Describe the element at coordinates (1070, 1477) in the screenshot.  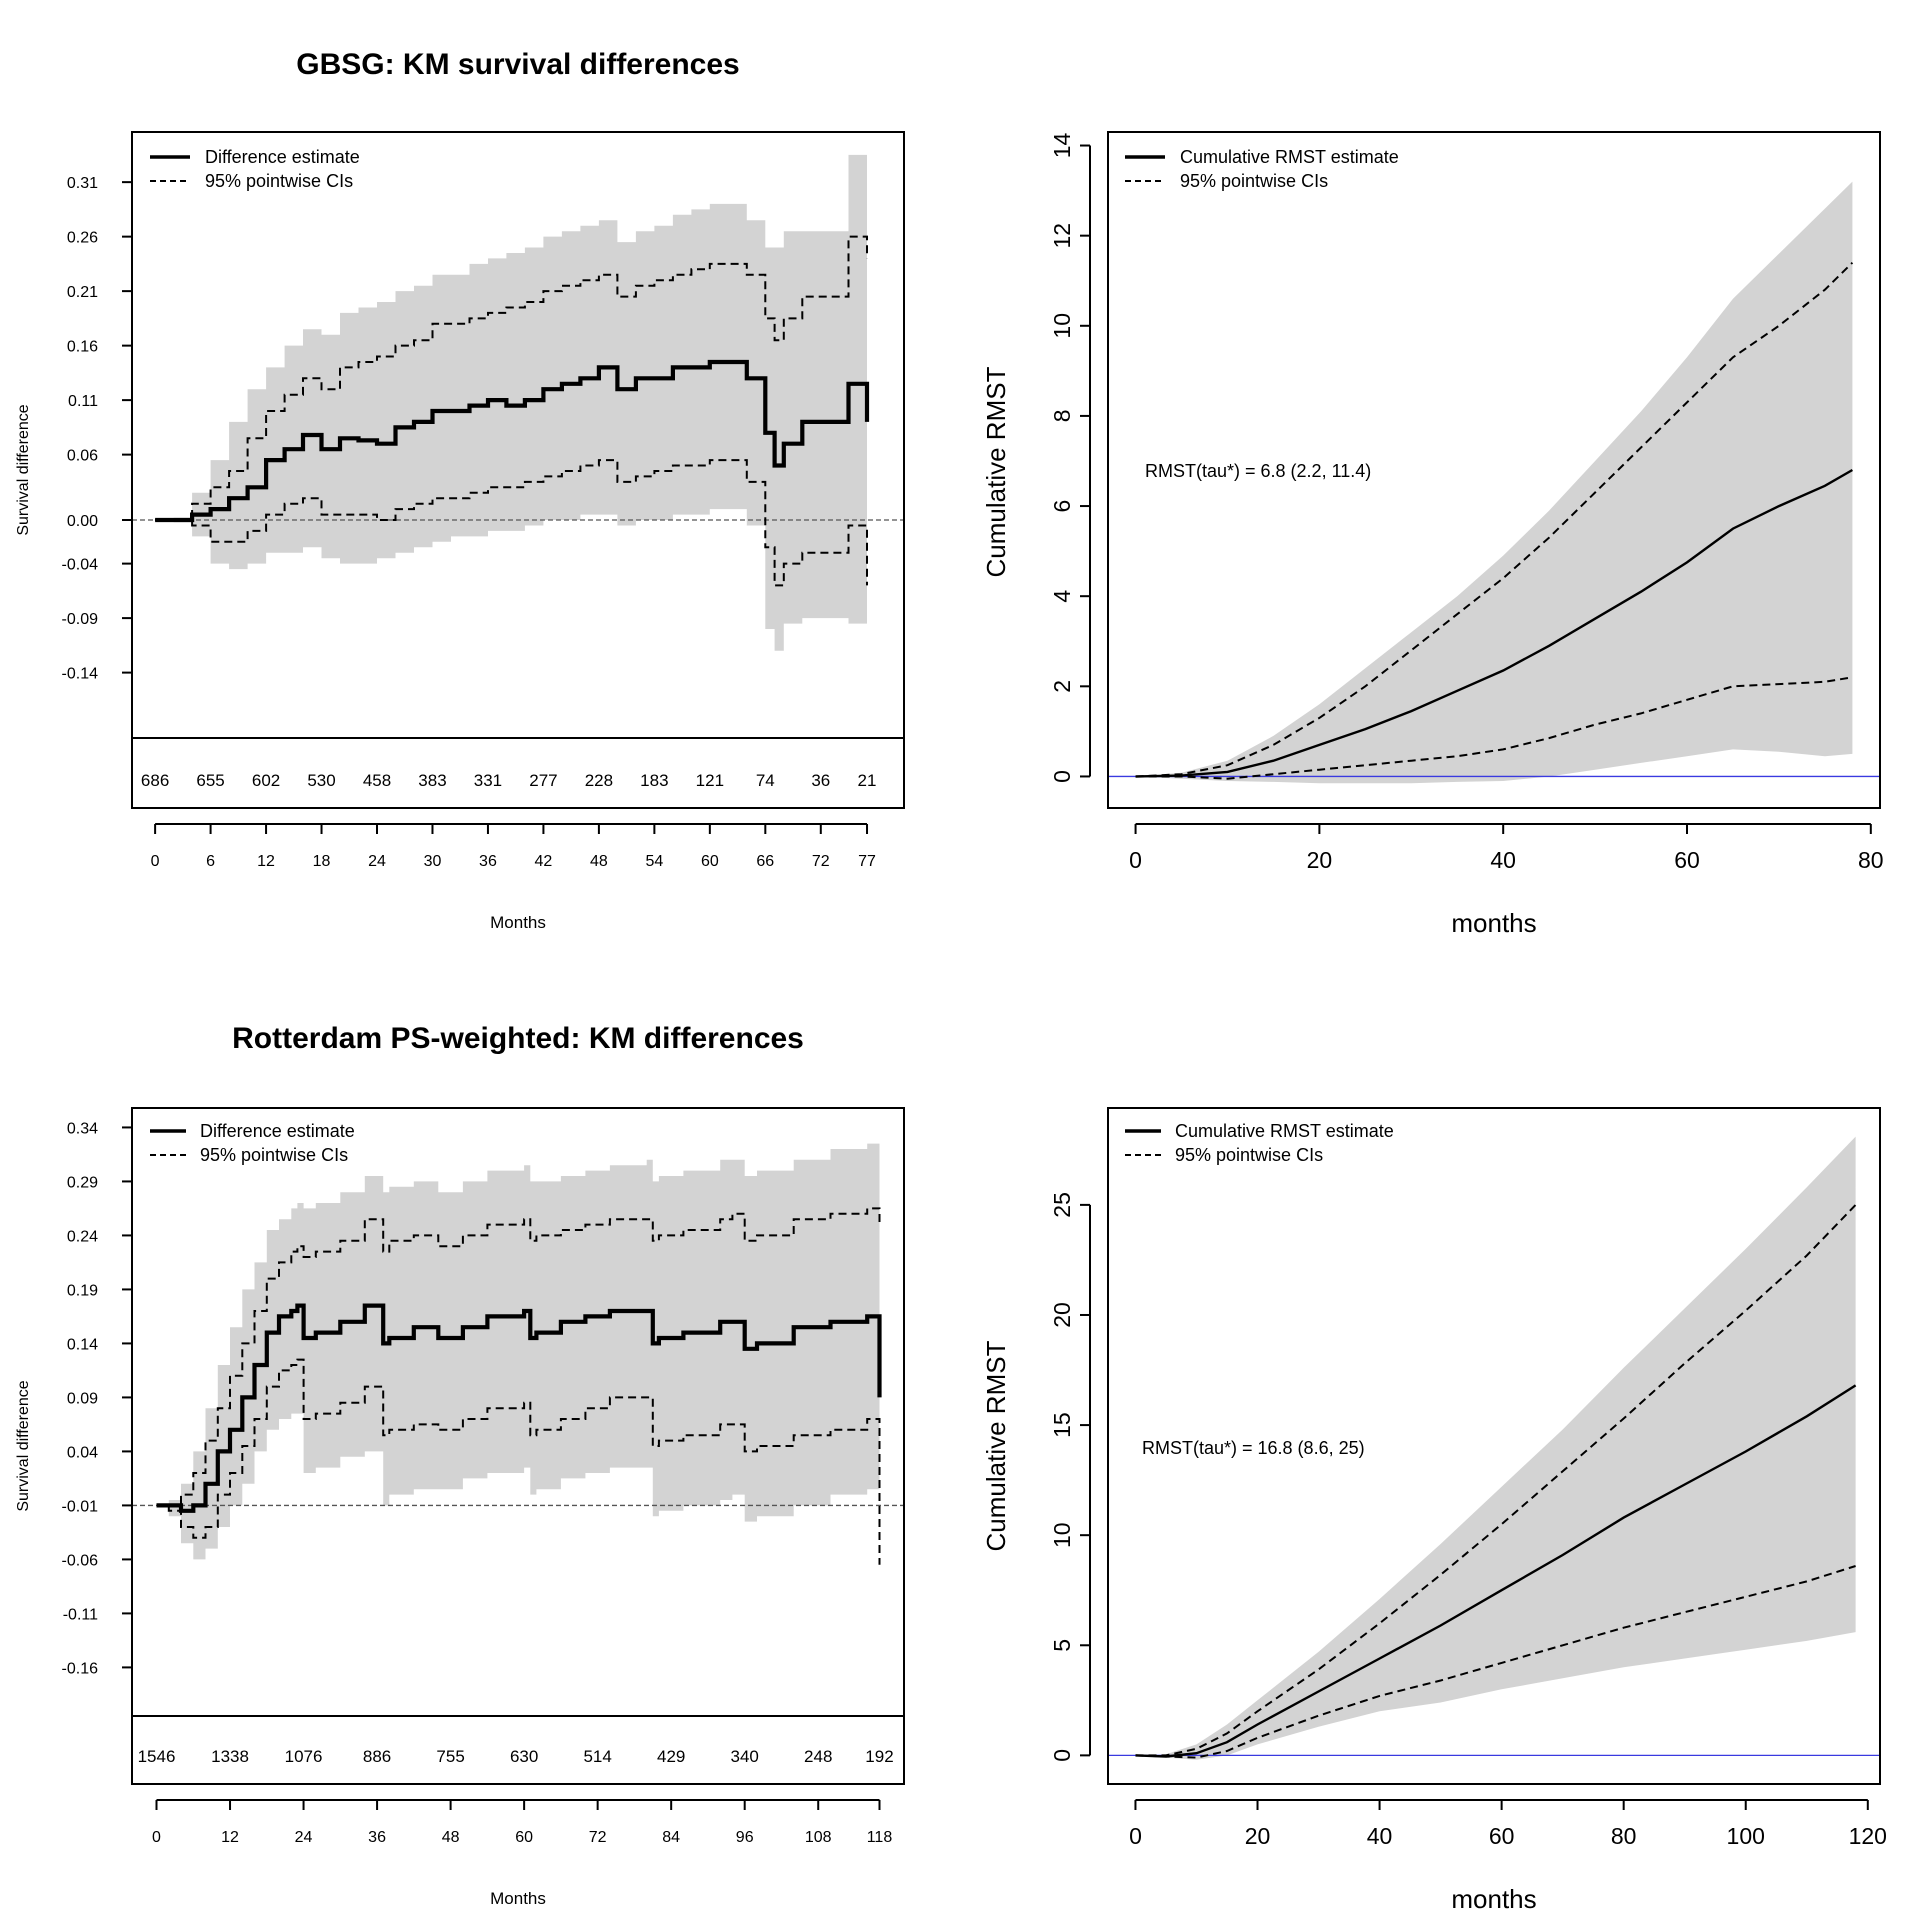
I see `y-axis: 0 5 10 15 20 25` at that location.